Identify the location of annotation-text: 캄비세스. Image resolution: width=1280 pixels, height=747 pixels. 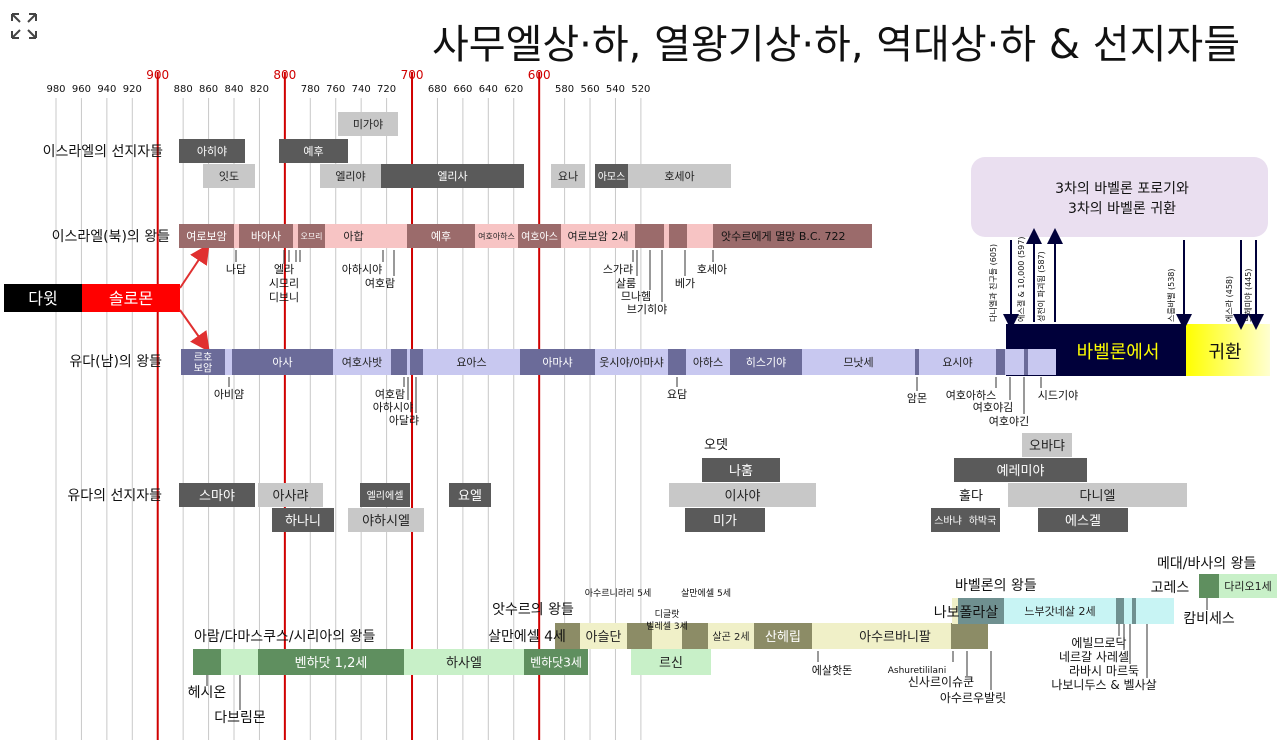
(1209, 619).